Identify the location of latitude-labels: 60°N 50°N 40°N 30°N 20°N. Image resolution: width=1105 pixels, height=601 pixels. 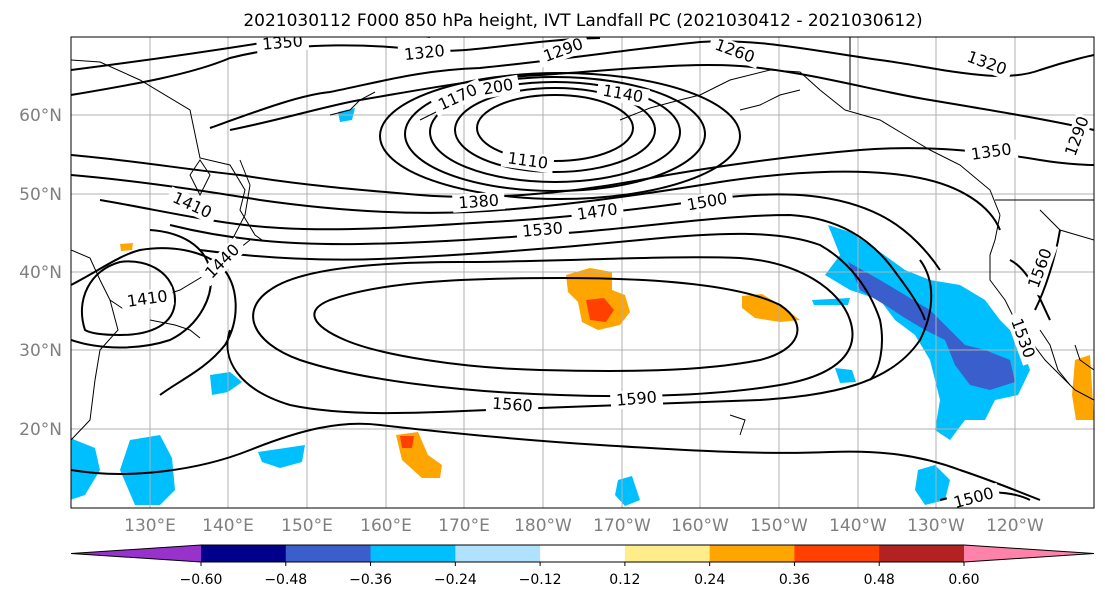
(40, 273).